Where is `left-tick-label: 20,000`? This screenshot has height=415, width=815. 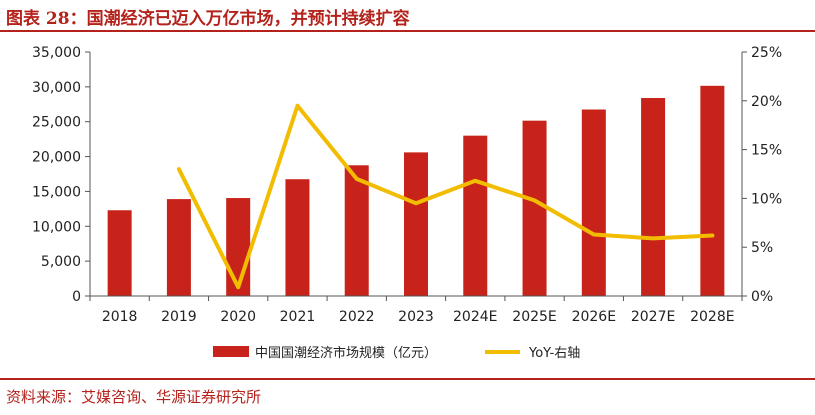
left-tick-label: 20,000 is located at coordinates (56, 158).